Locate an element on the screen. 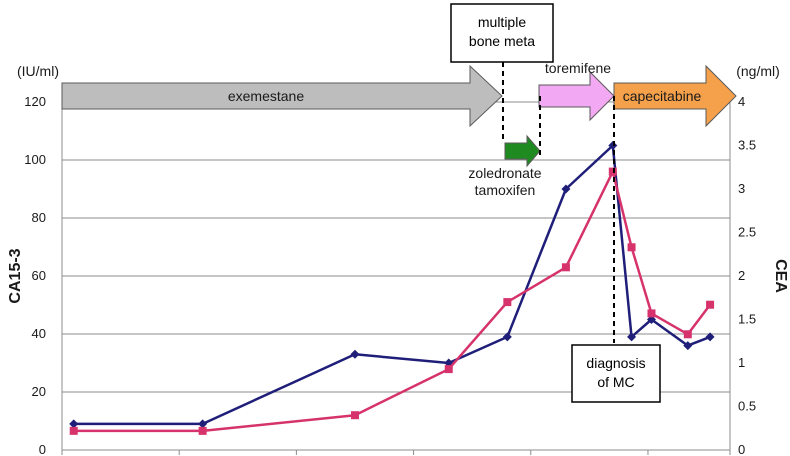 The height and width of the screenshot is (456, 790). y2-tick-label: 4 is located at coordinates (741, 101).